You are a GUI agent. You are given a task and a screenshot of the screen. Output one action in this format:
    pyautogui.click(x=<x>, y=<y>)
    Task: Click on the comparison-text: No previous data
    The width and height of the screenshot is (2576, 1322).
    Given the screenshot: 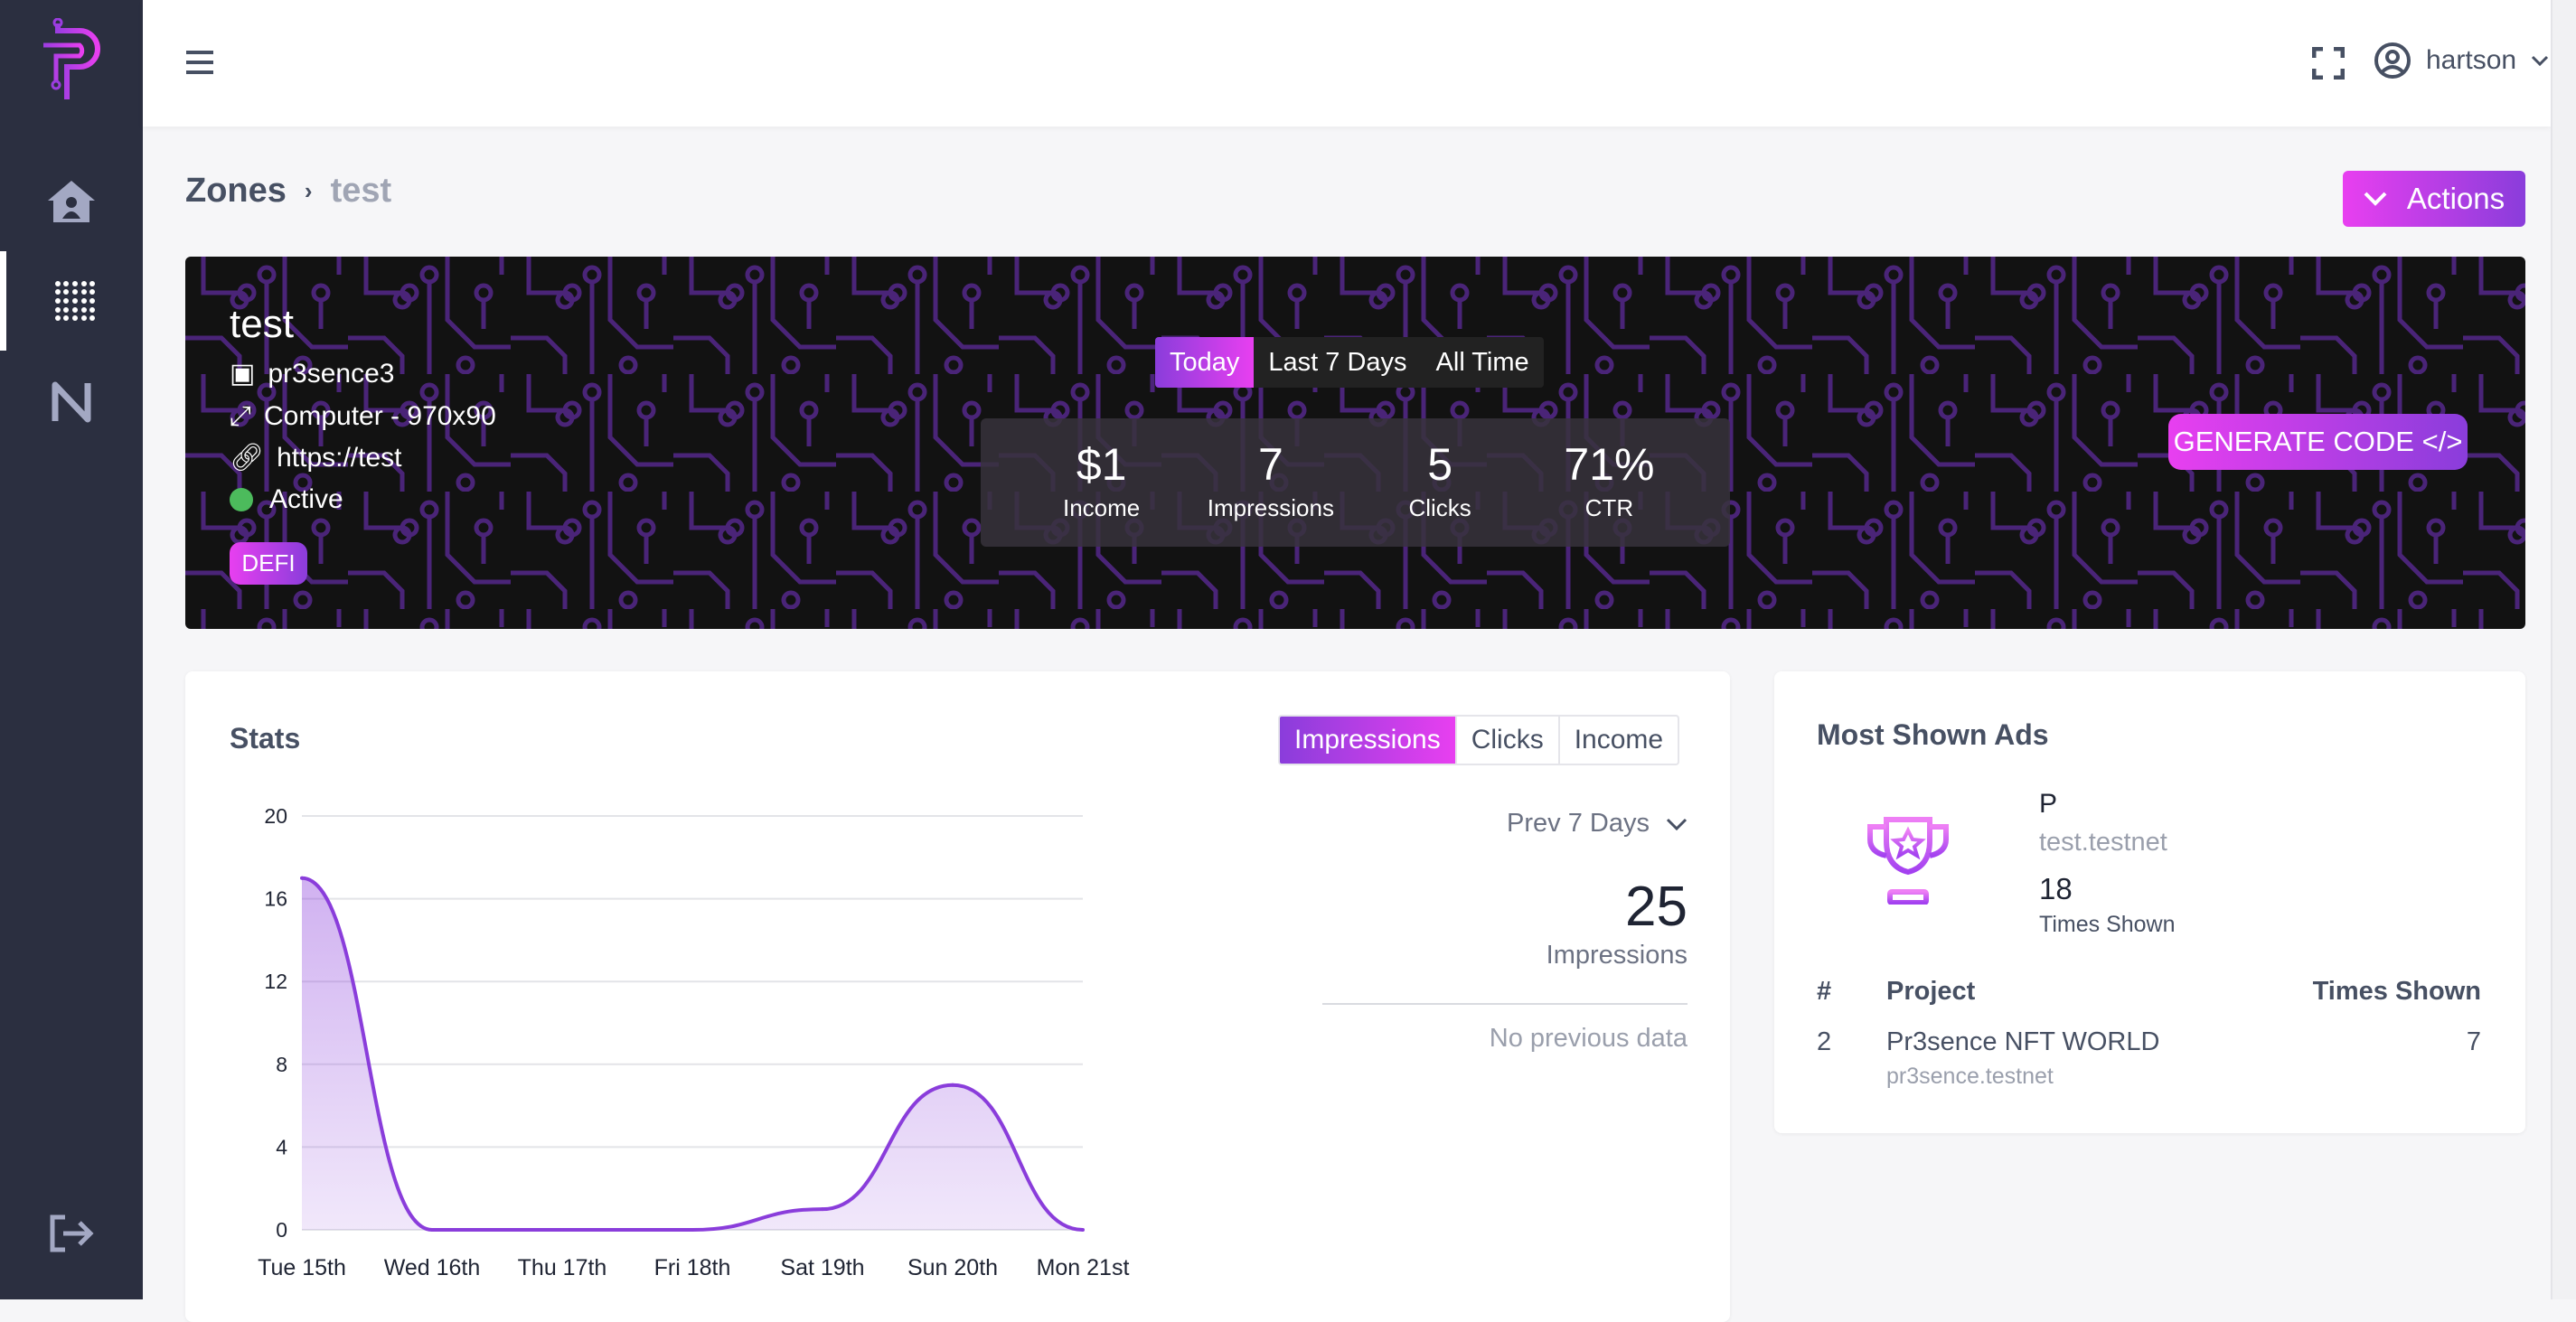 What is the action you would take?
    pyautogui.click(x=1589, y=1038)
    